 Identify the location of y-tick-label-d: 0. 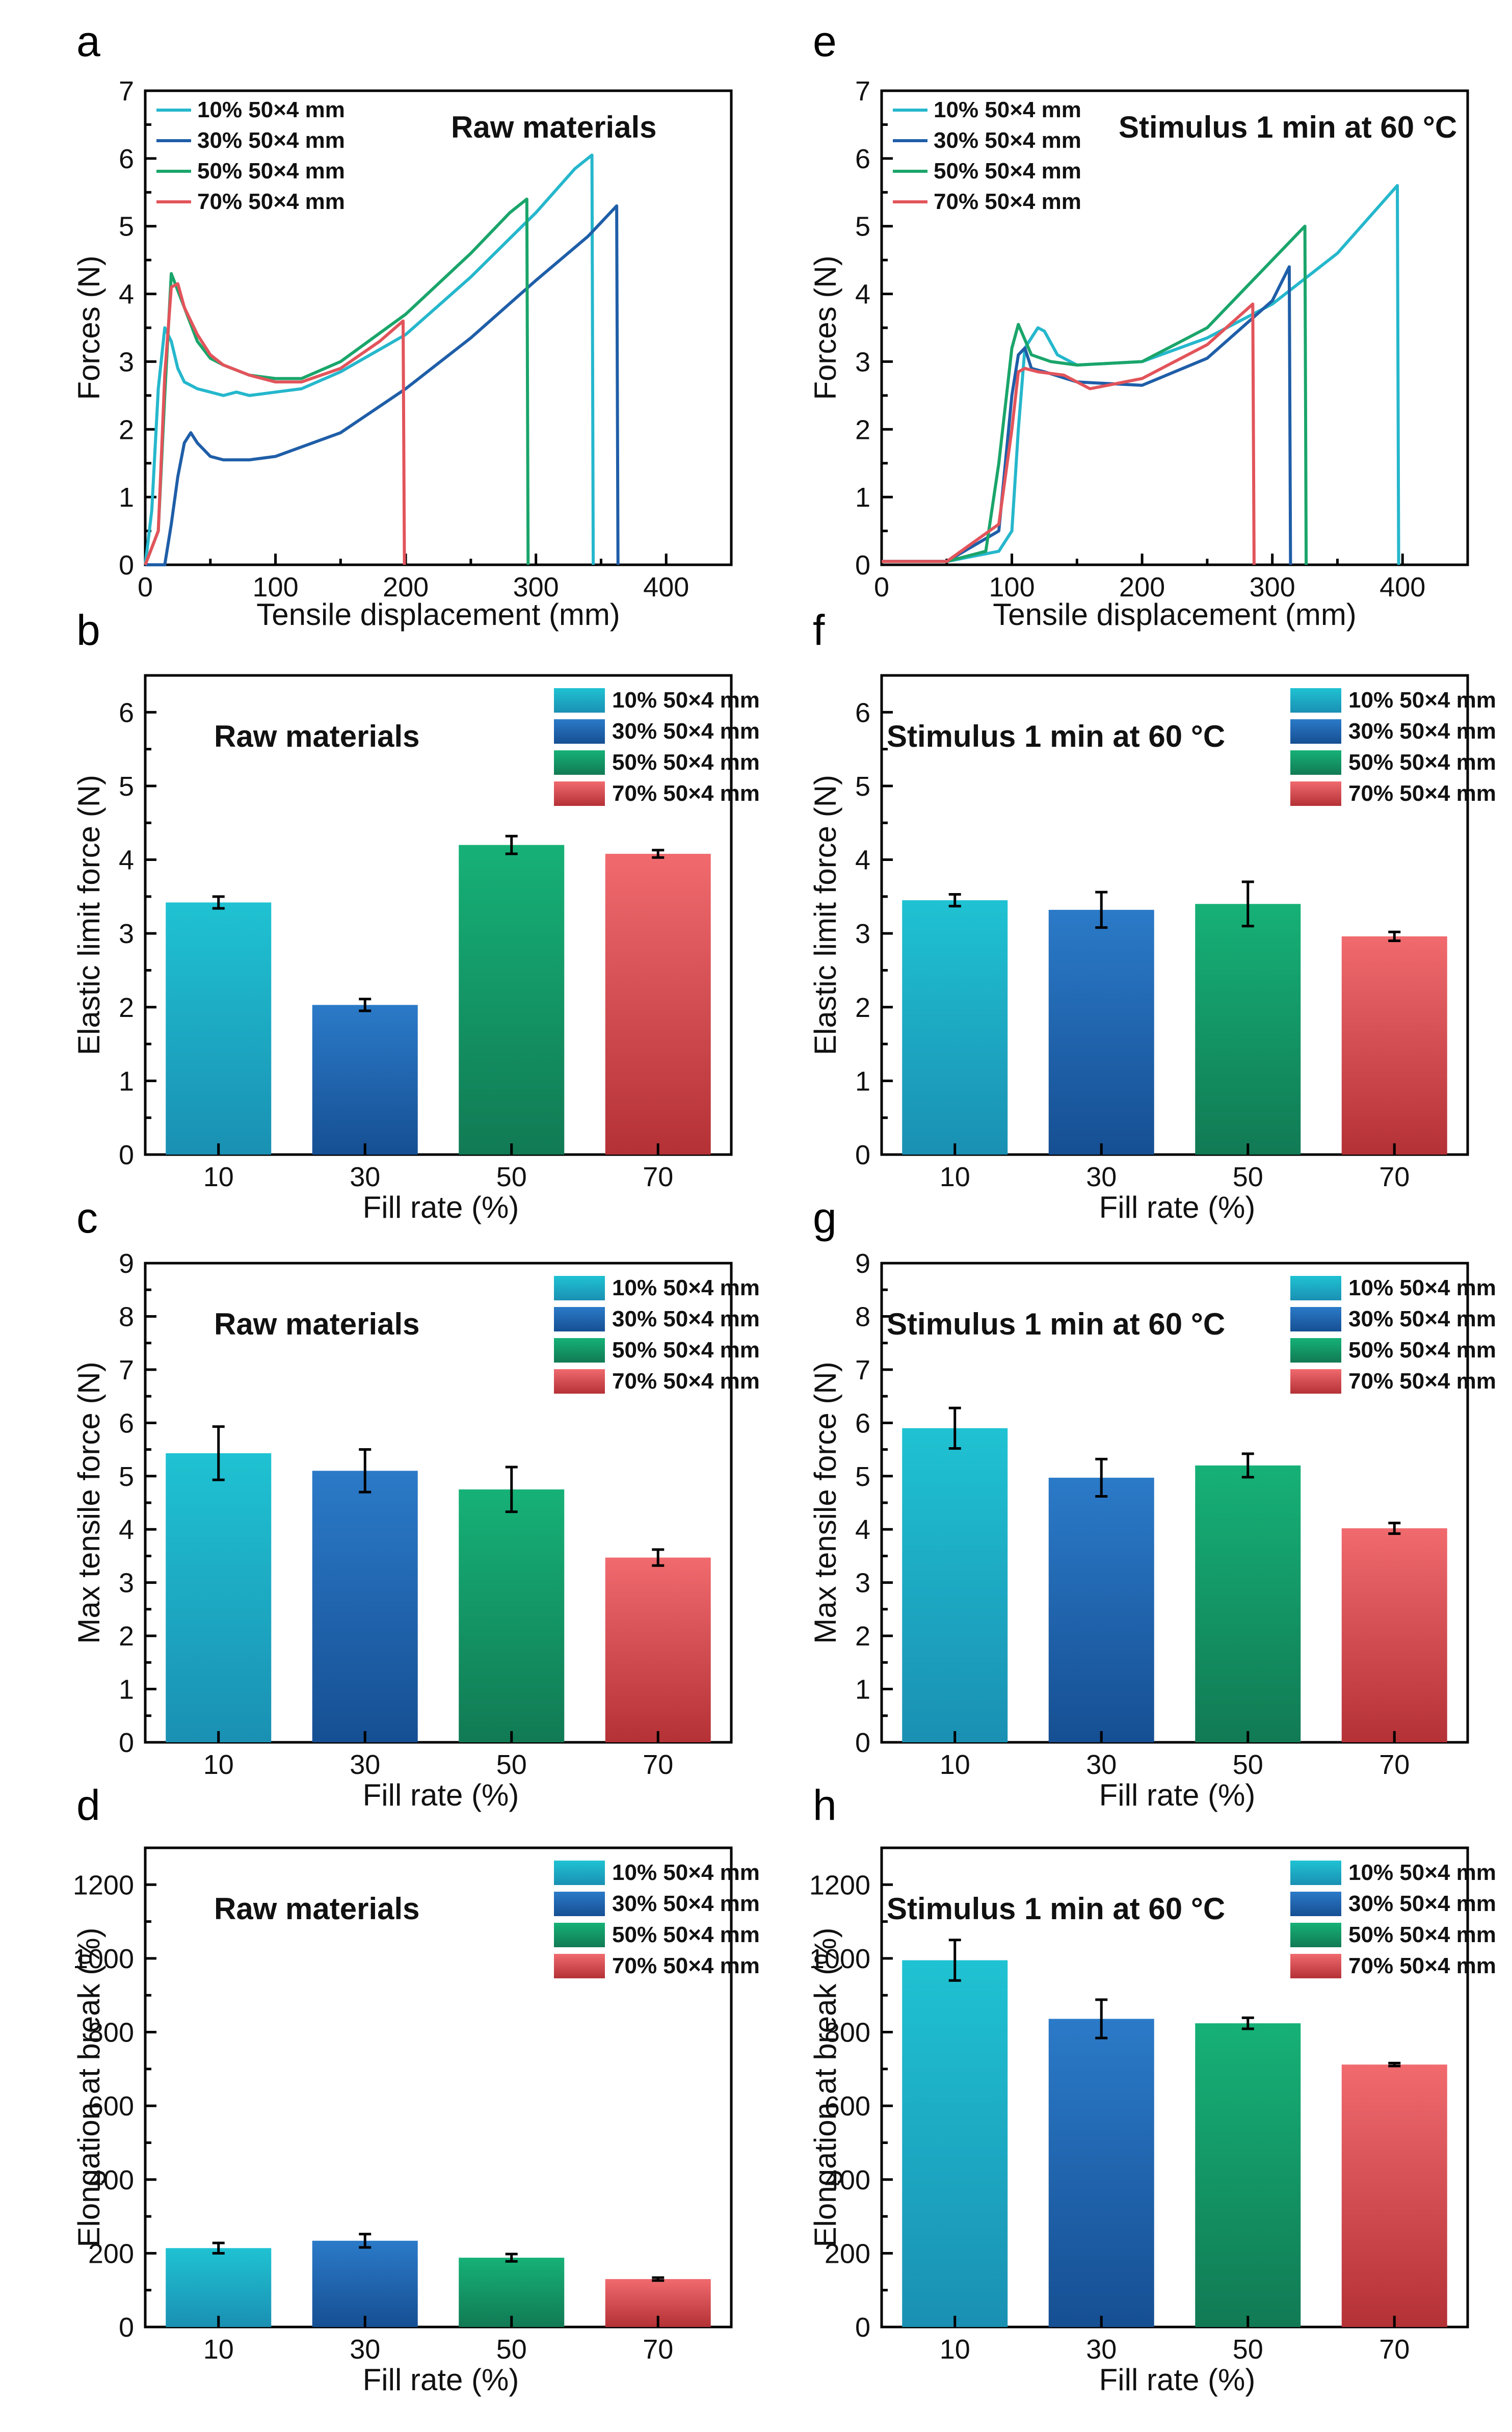
(126, 2327).